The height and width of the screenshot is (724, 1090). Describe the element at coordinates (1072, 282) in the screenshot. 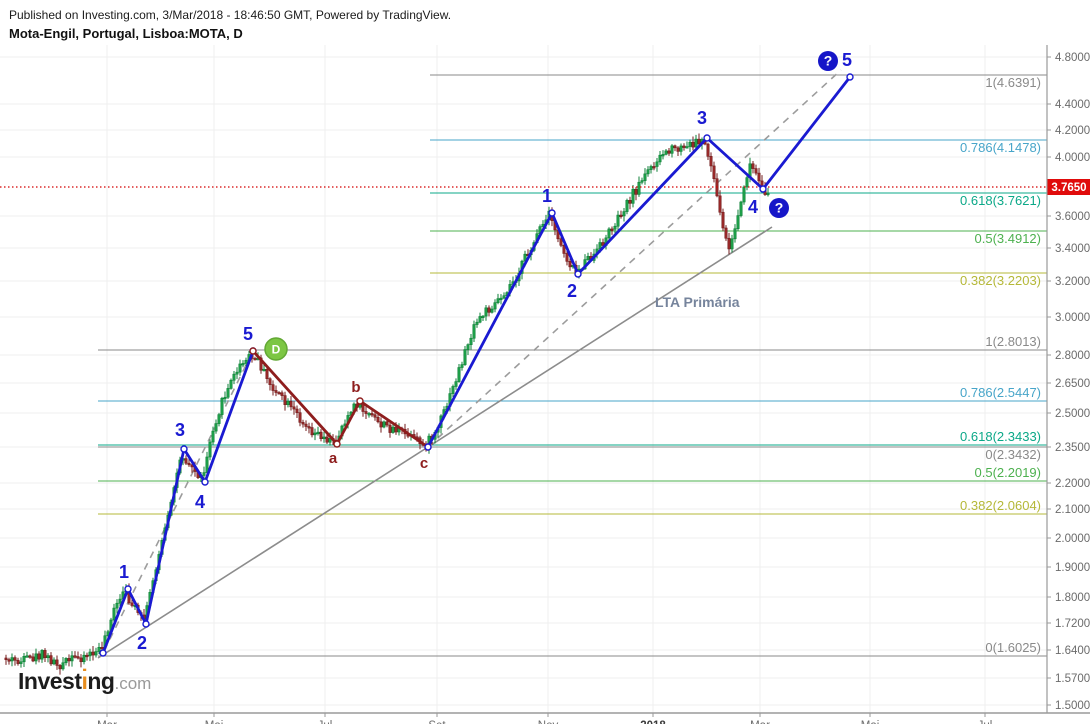

I see `y-tick-label: 3.2000` at that location.